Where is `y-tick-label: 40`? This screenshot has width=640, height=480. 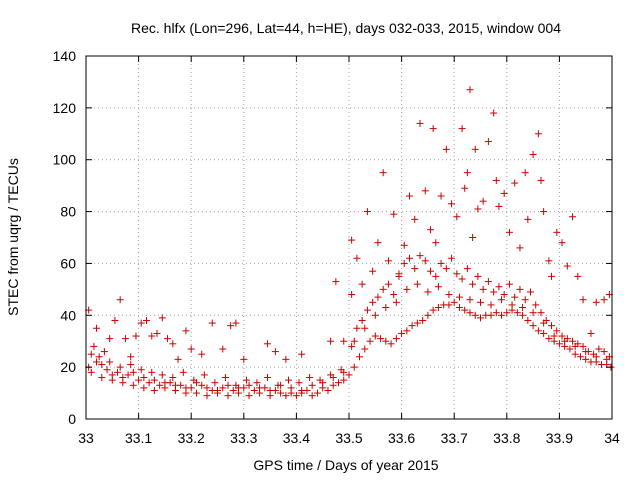
y-tick-label: 40 is located at coordinates (68, 315).